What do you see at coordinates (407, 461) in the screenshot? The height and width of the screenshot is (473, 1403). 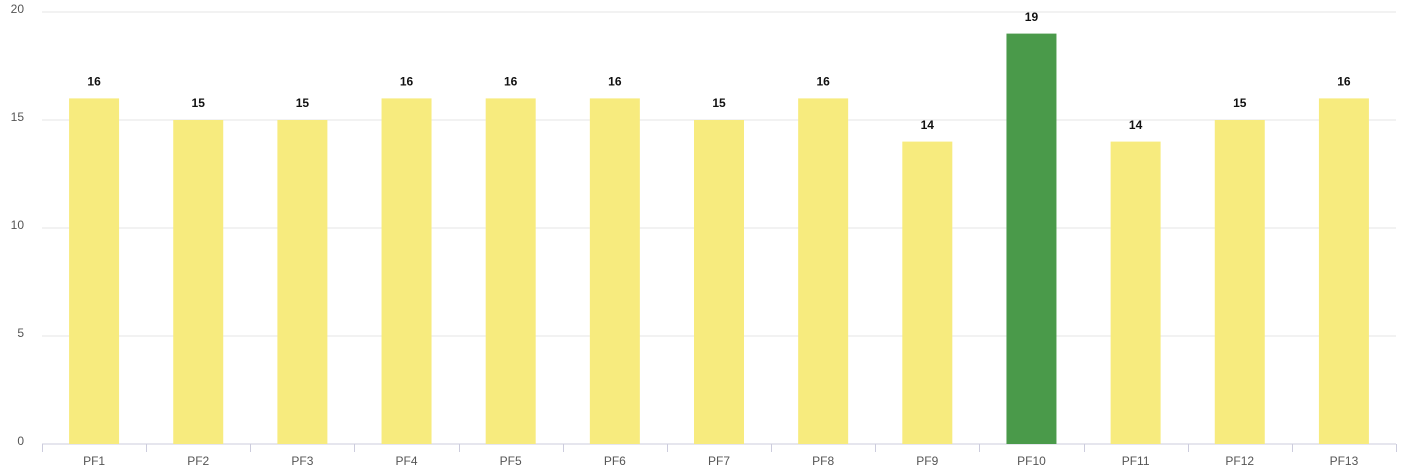 I see `x-tick-label: PF4` at bounding box center [407, 461].